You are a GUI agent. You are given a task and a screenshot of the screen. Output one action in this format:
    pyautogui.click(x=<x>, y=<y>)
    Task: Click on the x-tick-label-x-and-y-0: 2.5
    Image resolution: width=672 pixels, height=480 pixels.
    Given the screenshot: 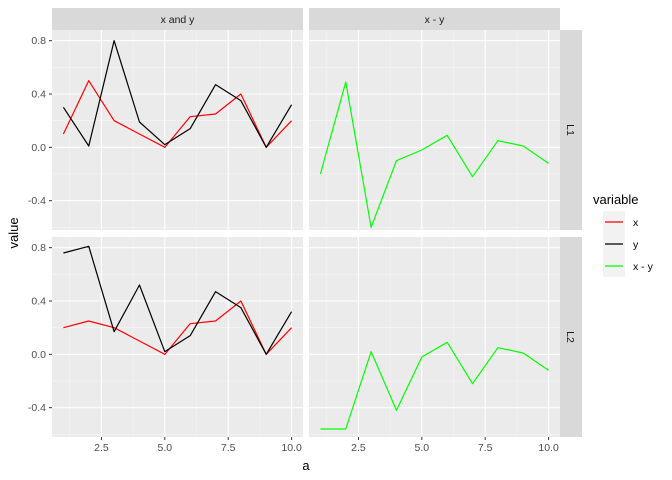 What is the action you would take?
    pyautogui.click(x=101, y=448)
    